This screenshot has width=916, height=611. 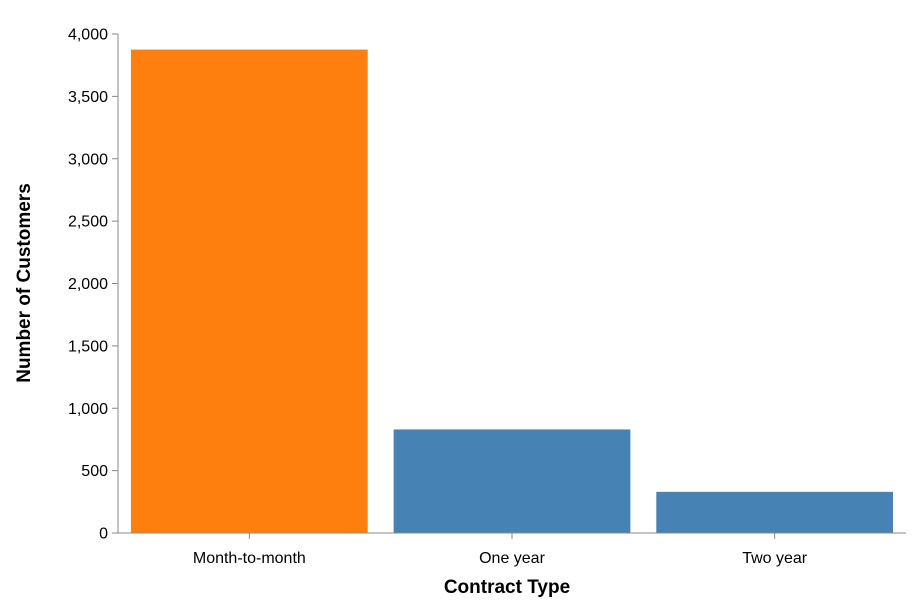 I want to click on y-tick-label: 3,000, so click(x=88, y=159).